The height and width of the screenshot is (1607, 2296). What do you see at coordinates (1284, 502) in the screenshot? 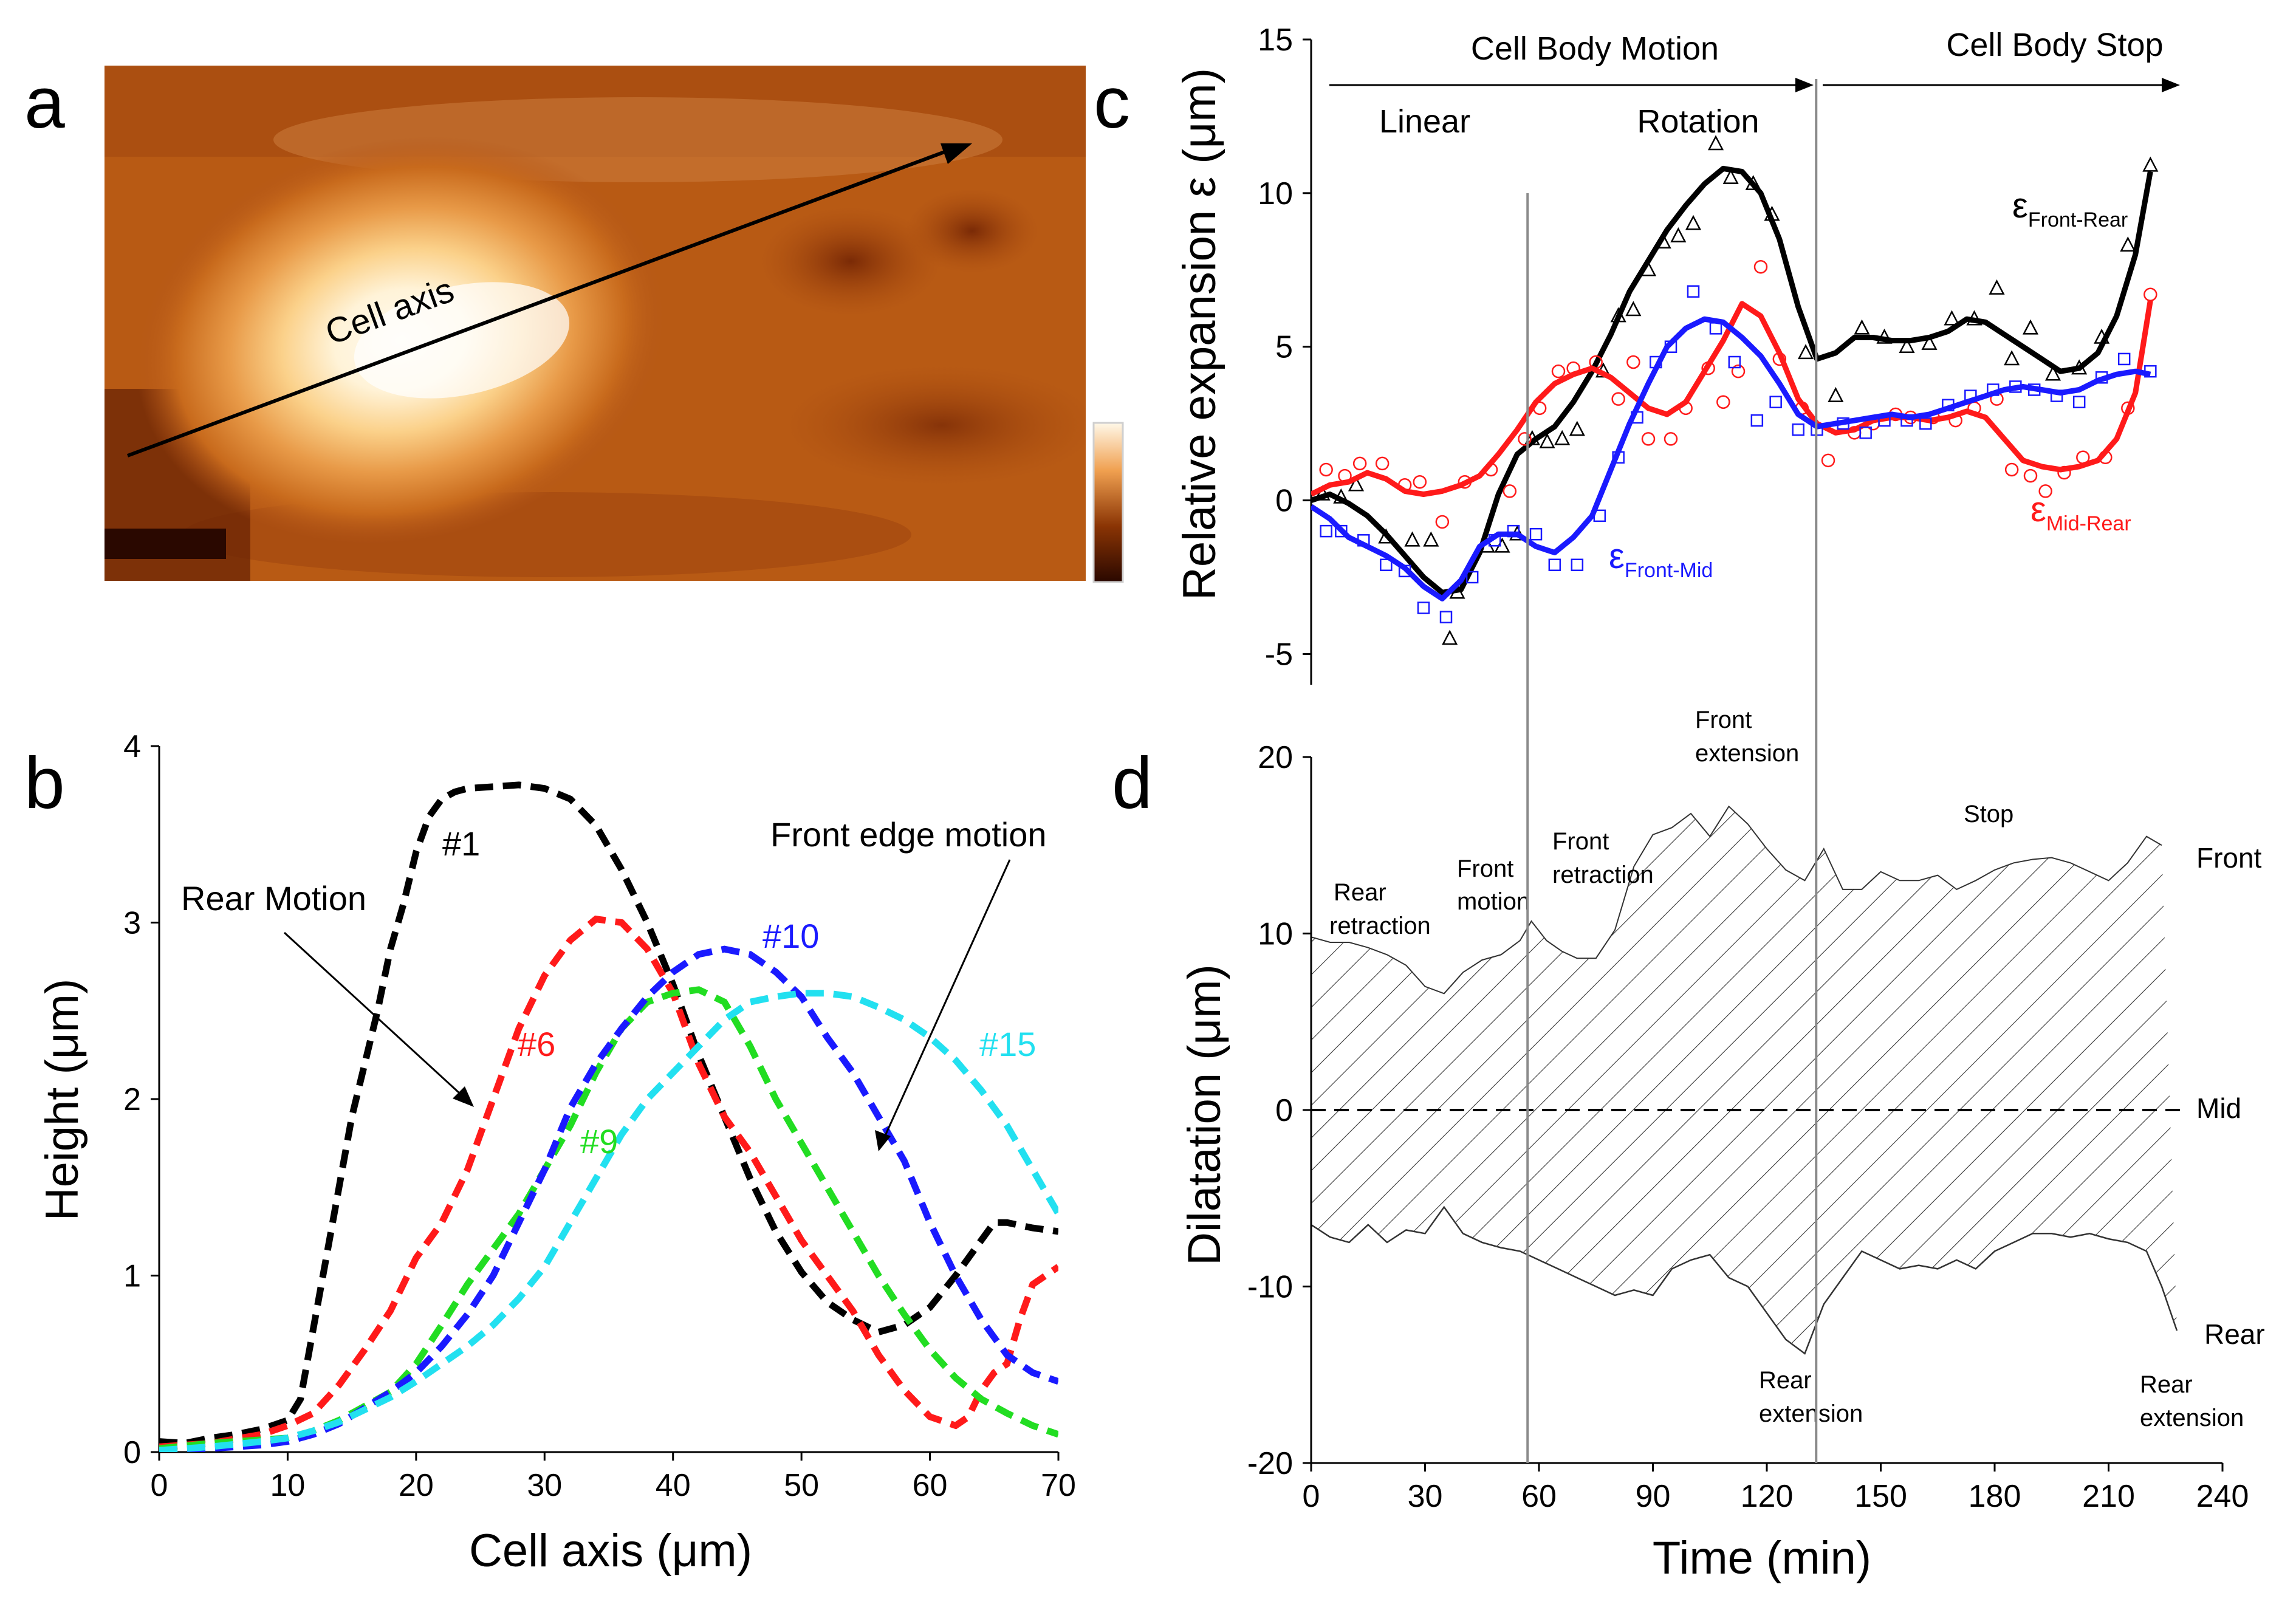
I see `c-ytick-label: 0` at bounding box center [1284, 502].